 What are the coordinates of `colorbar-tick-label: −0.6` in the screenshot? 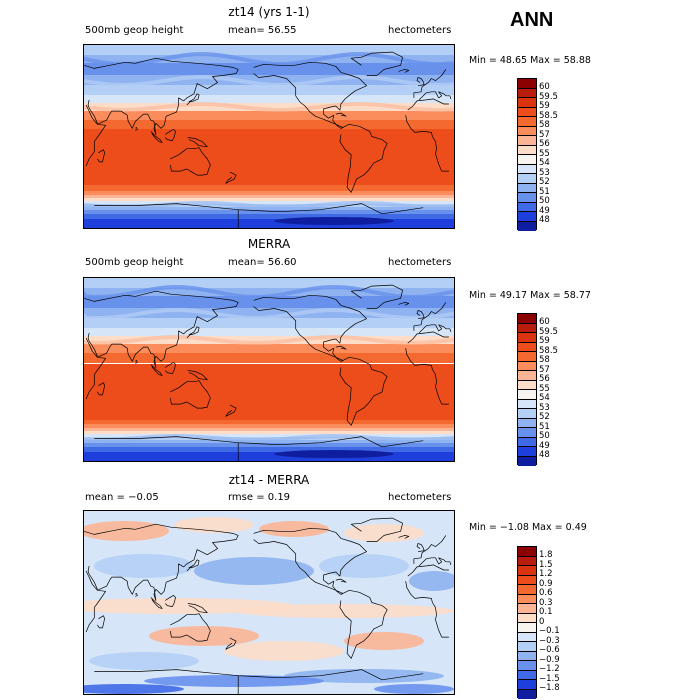 It's located at (549, 650).